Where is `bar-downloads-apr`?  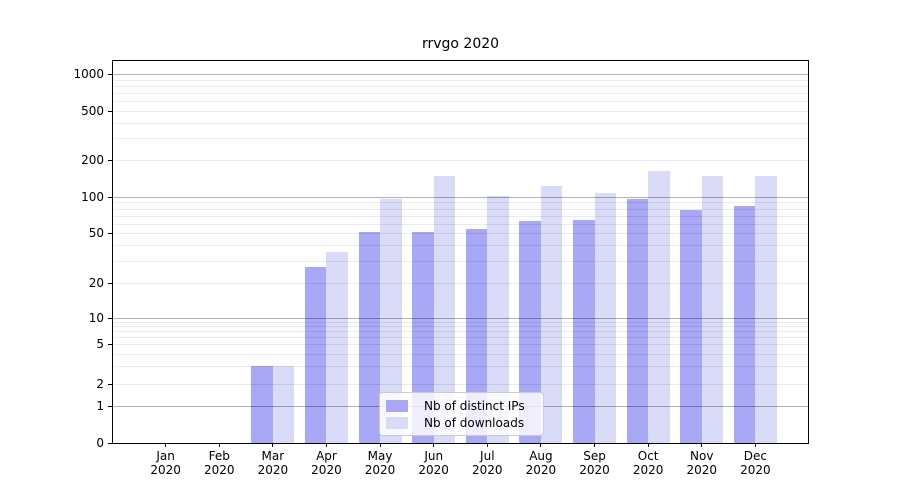 bar-downloads-apr is located at coordinates (337, 347).